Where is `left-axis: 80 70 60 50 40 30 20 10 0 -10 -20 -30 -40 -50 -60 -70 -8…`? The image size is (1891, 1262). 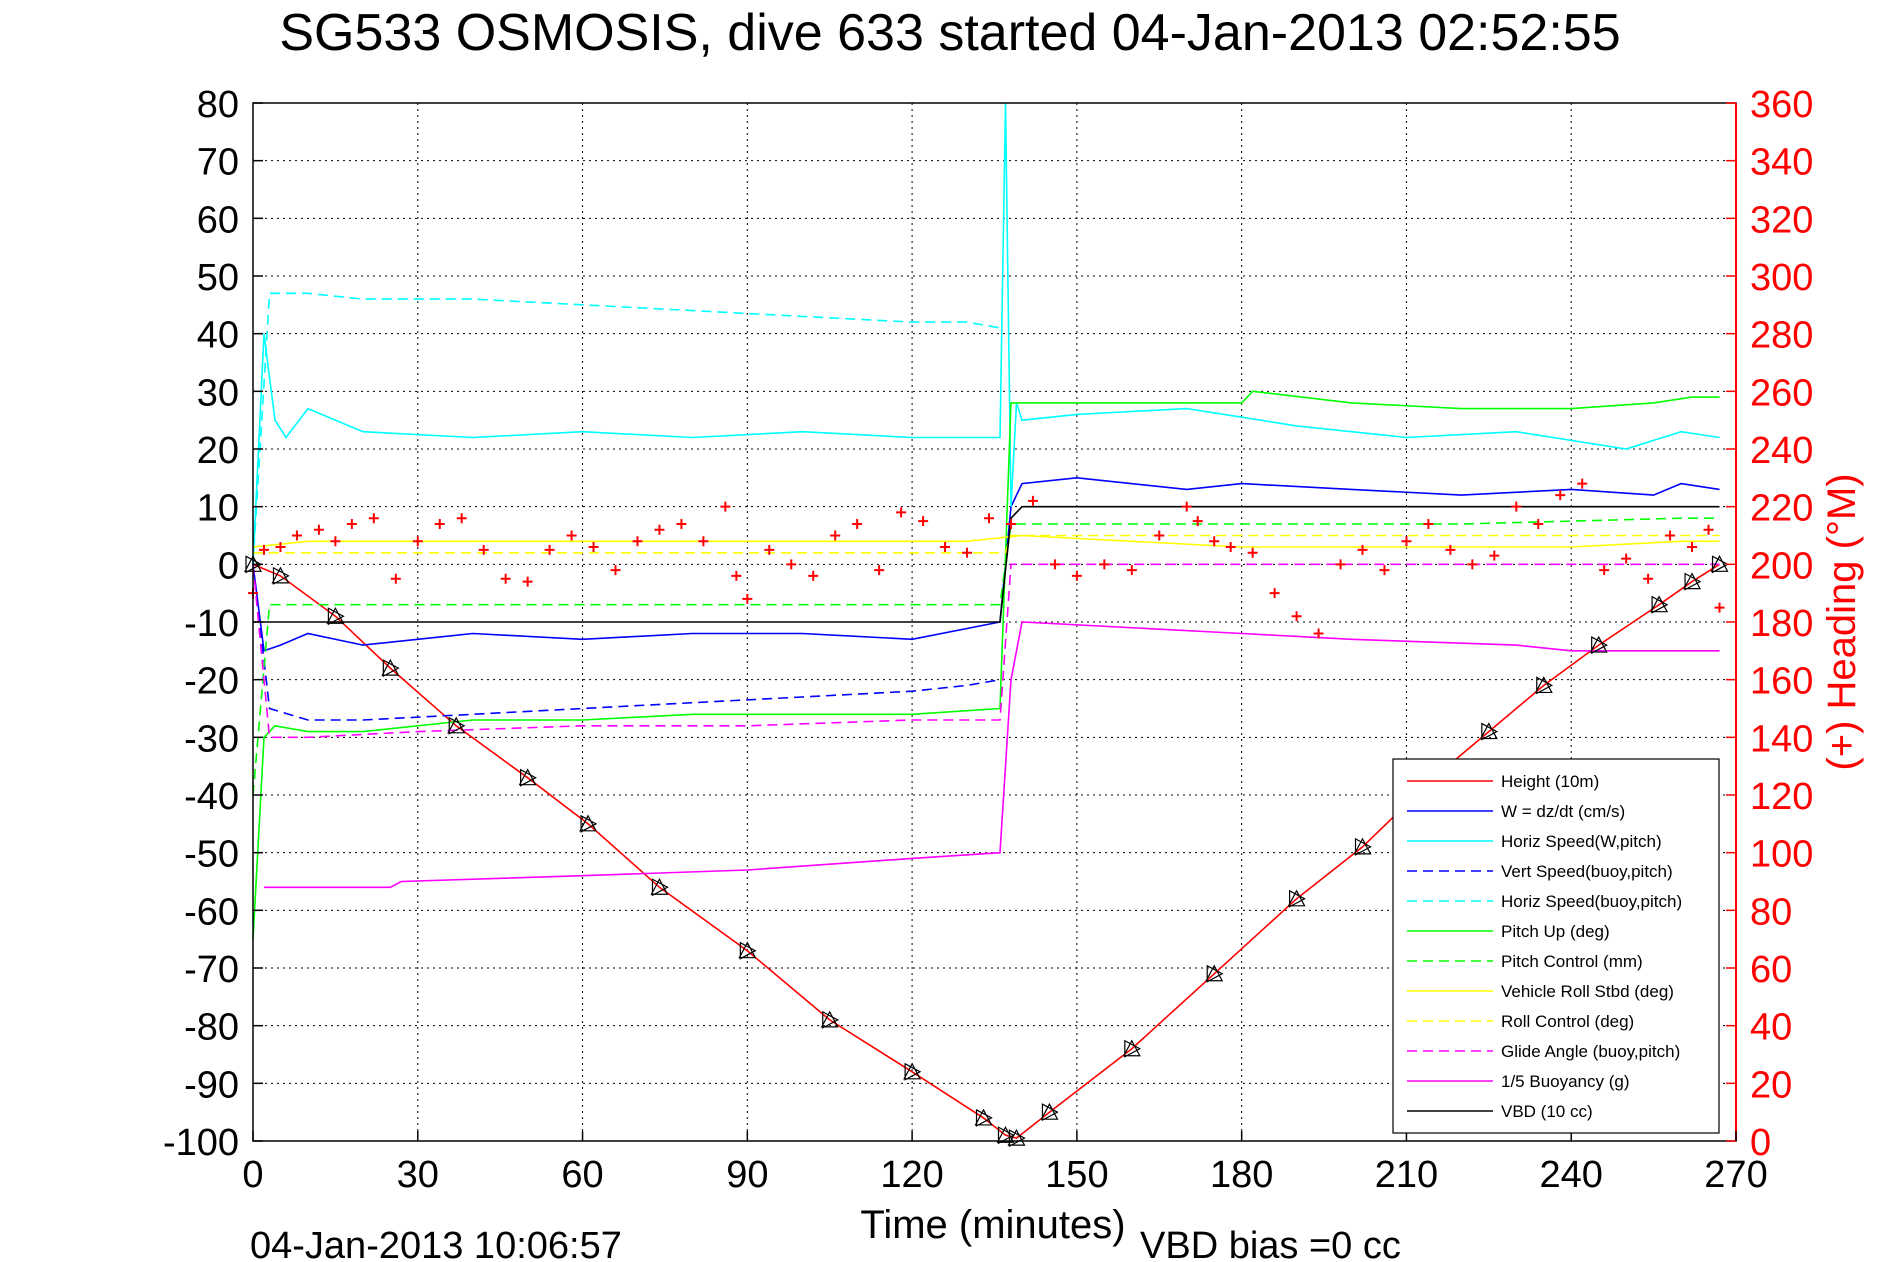 left-axis: 80 70 60 50 40 30 20 10 0 -10 -20 -30 -40 -50 -60 -70 -8… is located at coordinates (213, 624).